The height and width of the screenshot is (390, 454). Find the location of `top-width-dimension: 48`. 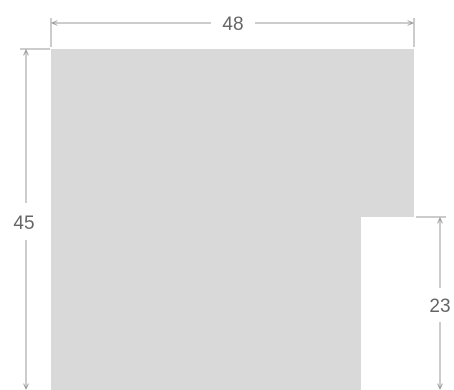

top-width-dimension: 48 is located at coordinates (232, 30).